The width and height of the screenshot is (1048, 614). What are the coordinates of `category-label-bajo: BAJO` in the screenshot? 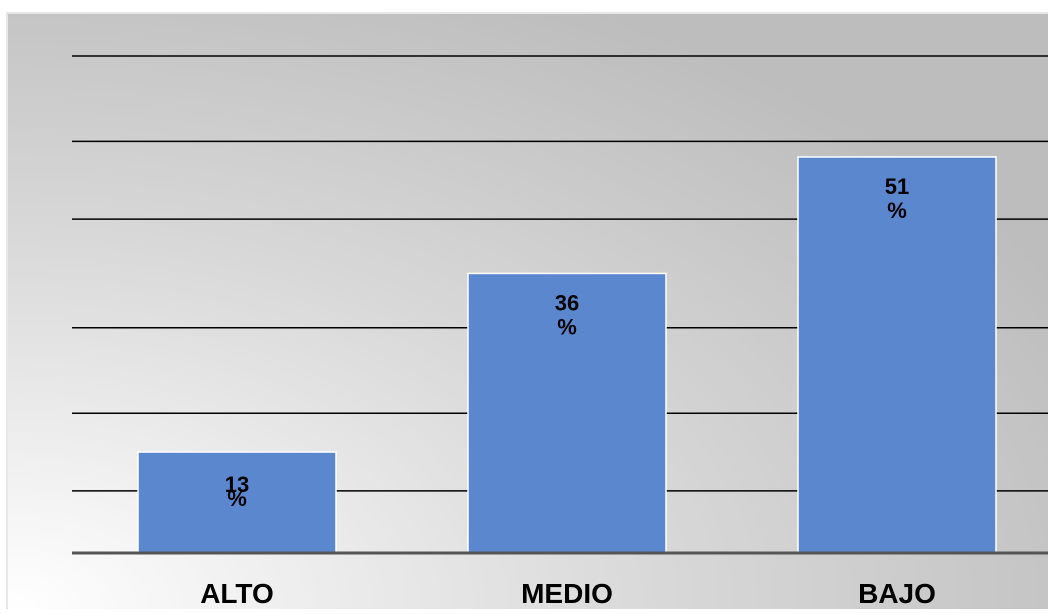 It's located at (897, 593).